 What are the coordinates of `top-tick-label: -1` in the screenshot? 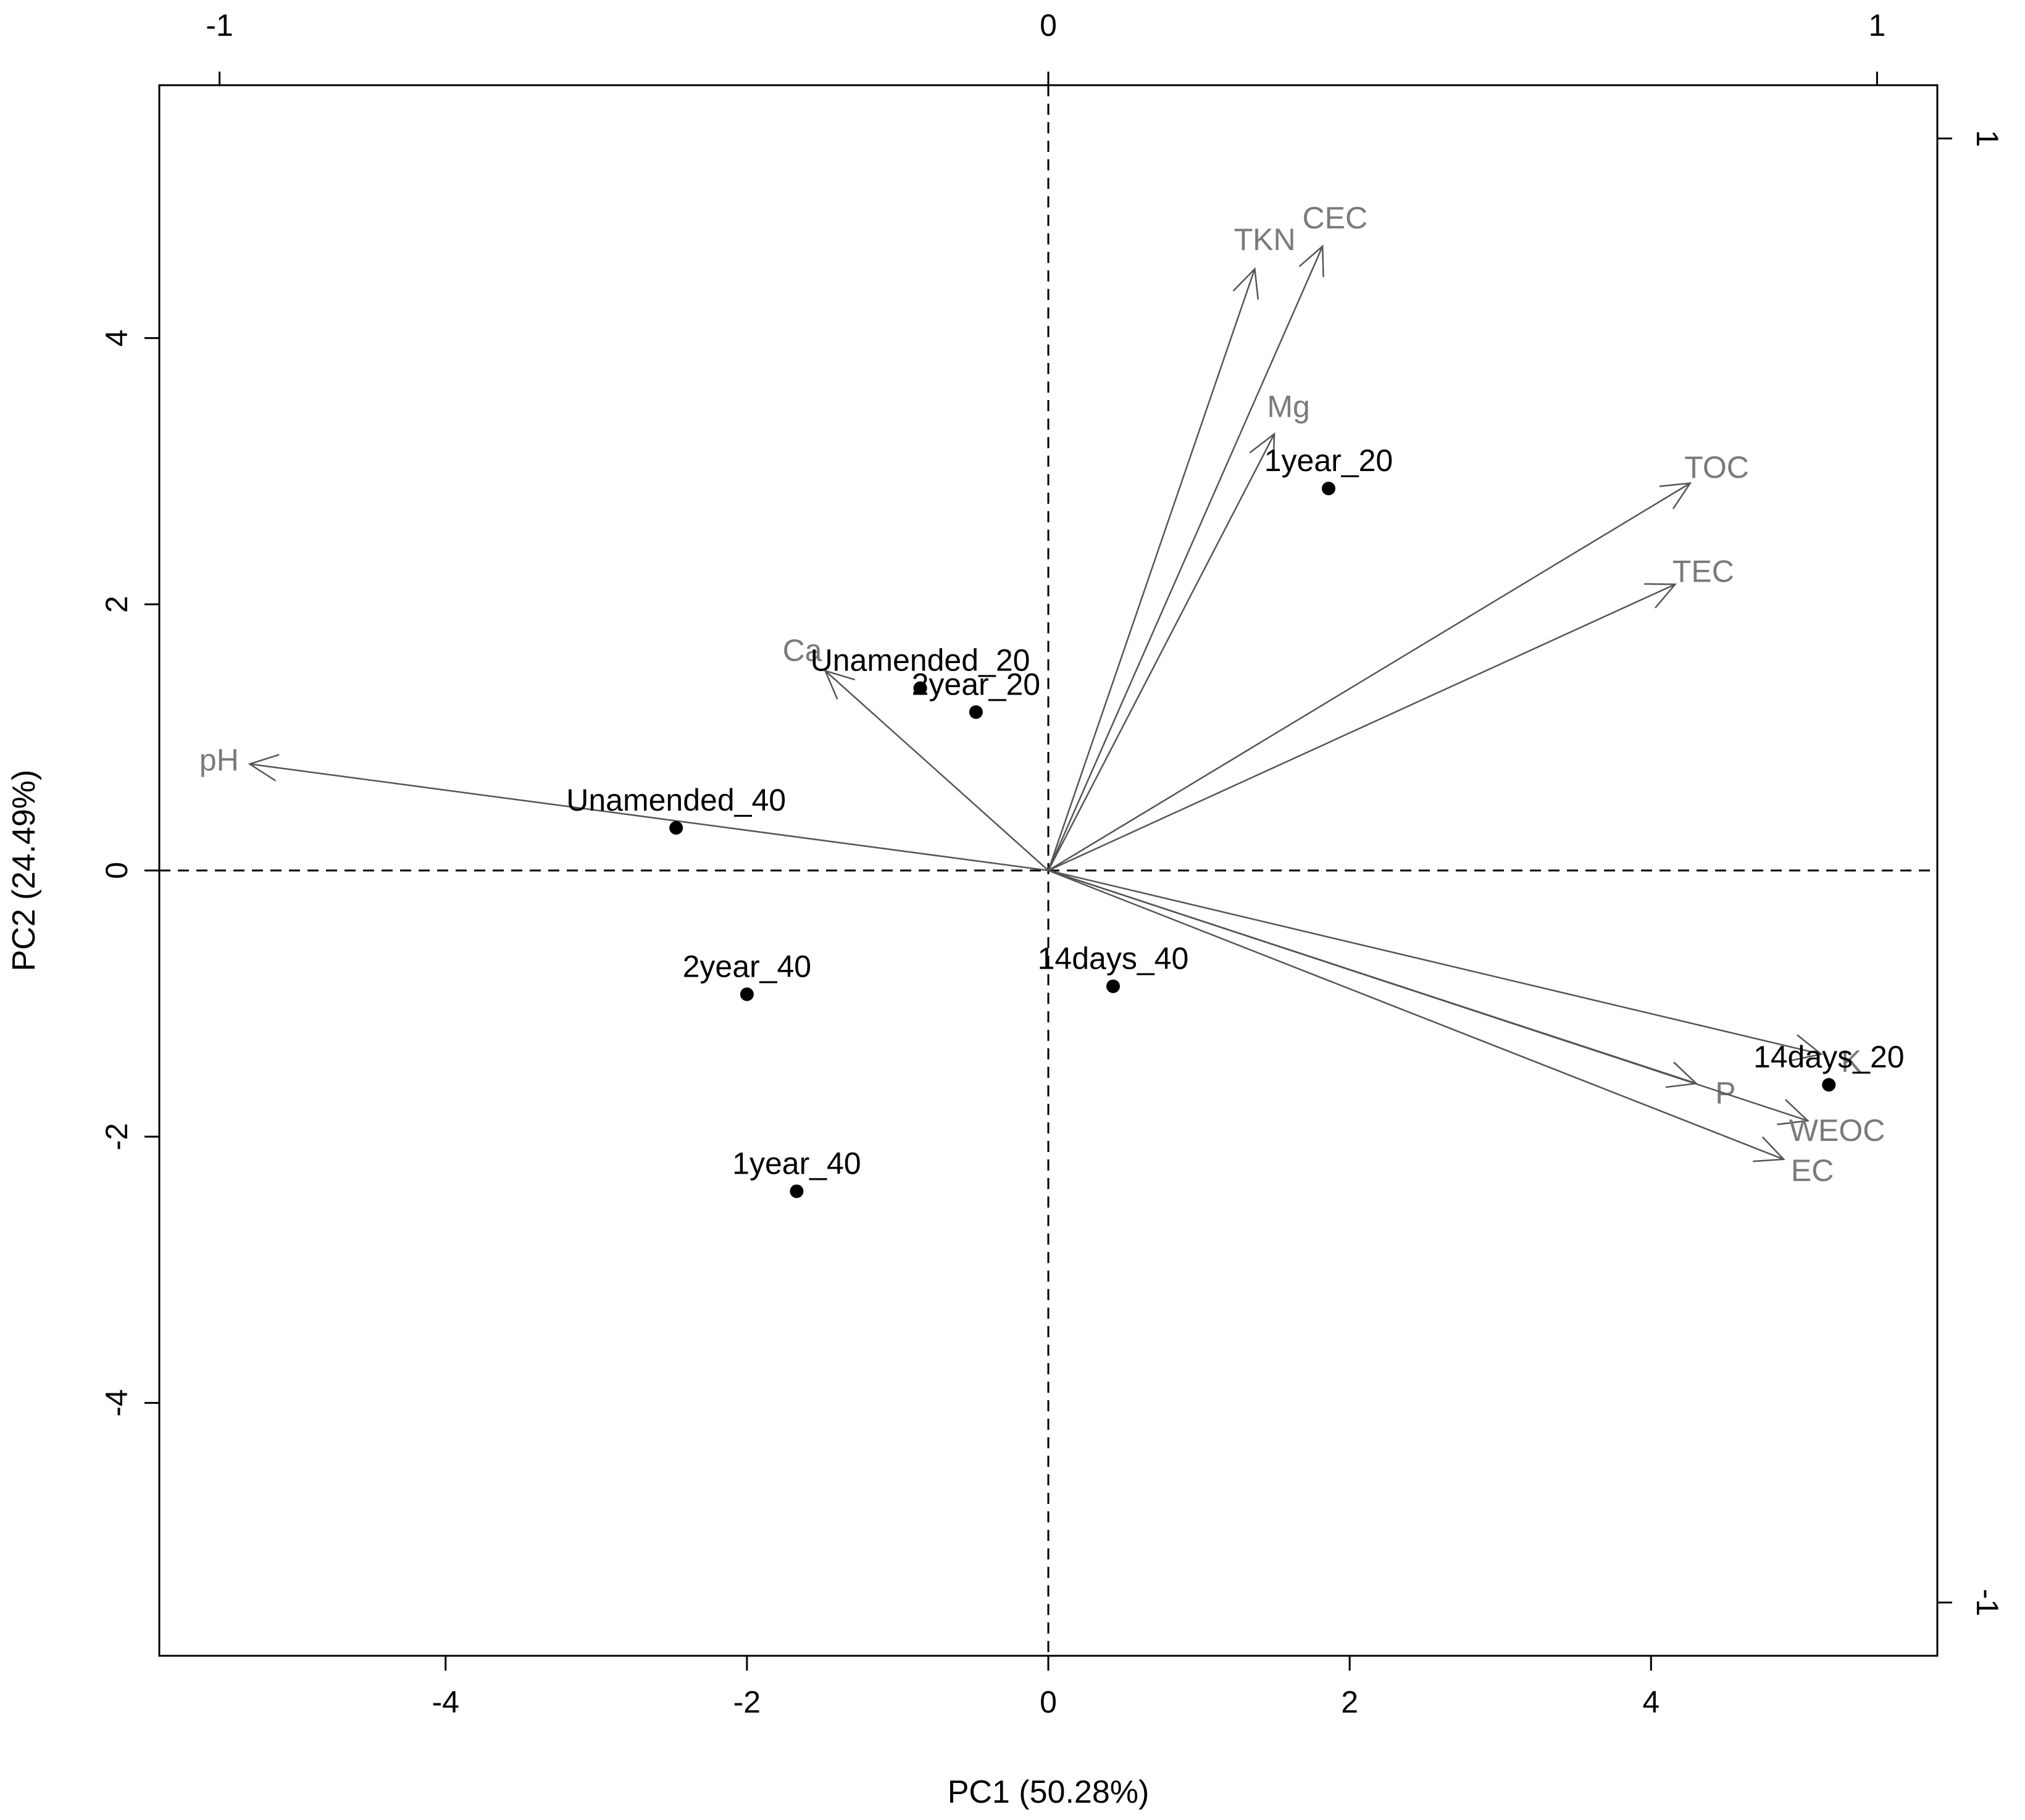 It's located at (220, 25).